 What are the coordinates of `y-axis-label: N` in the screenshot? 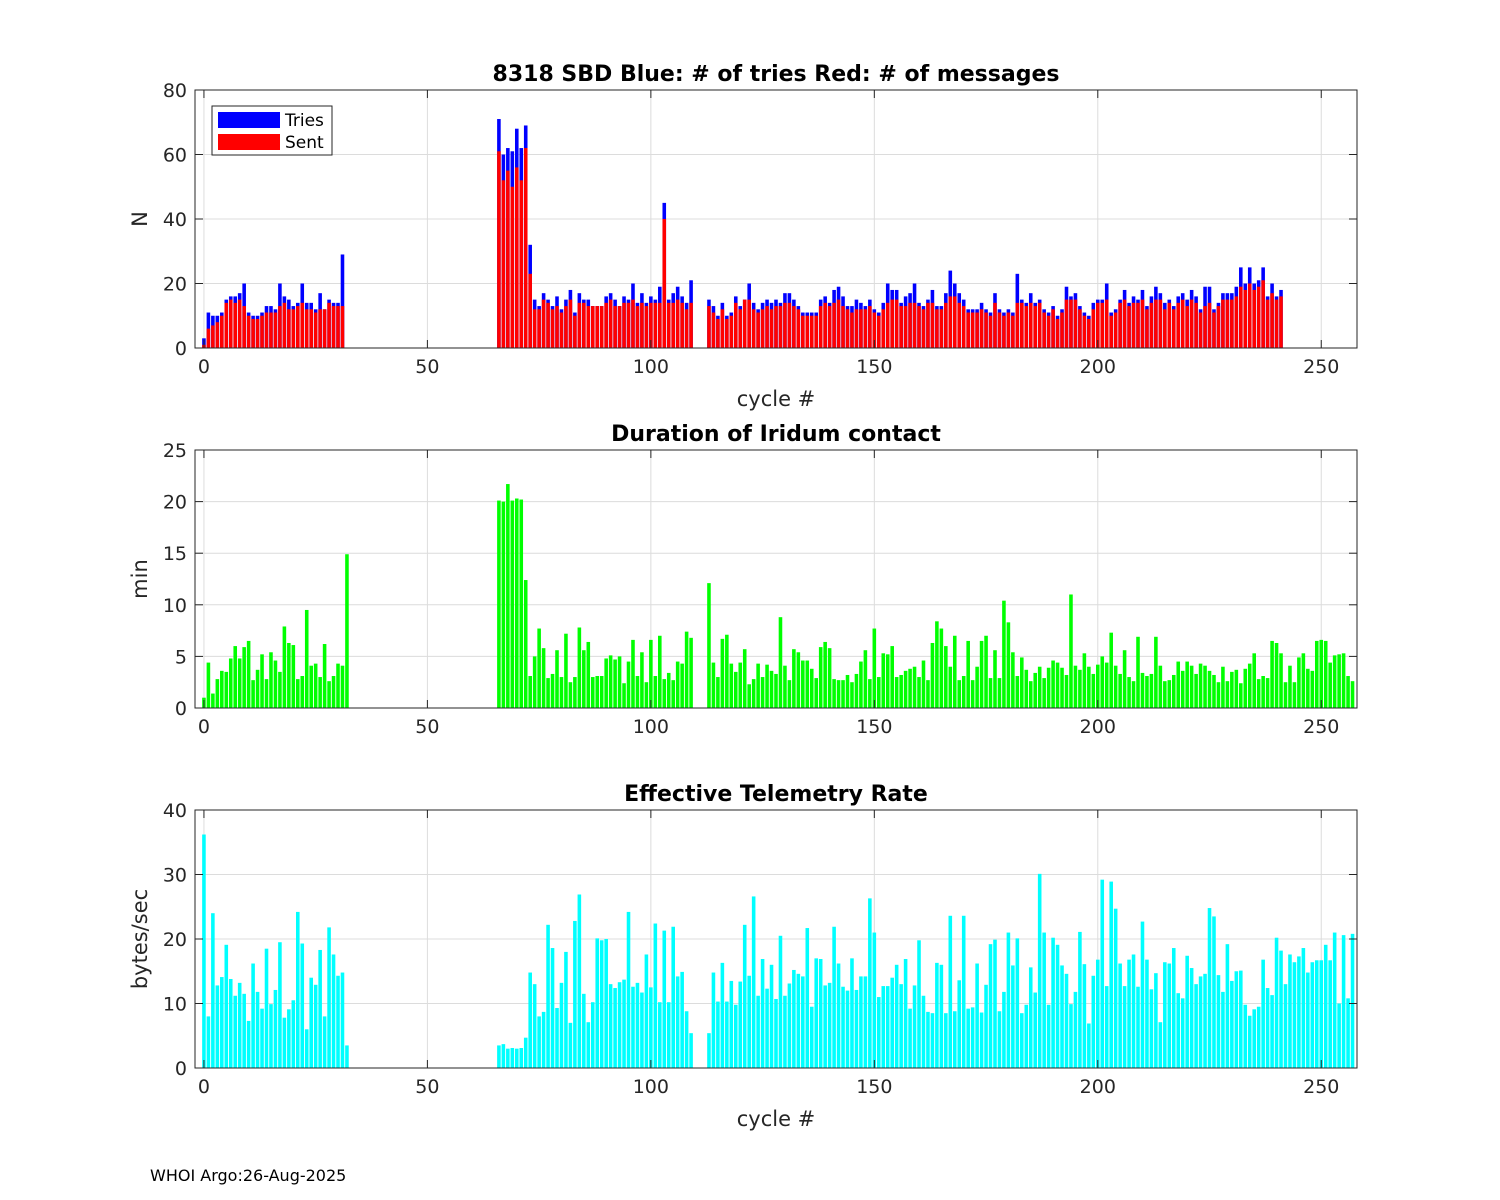 It's located at (140, 219).